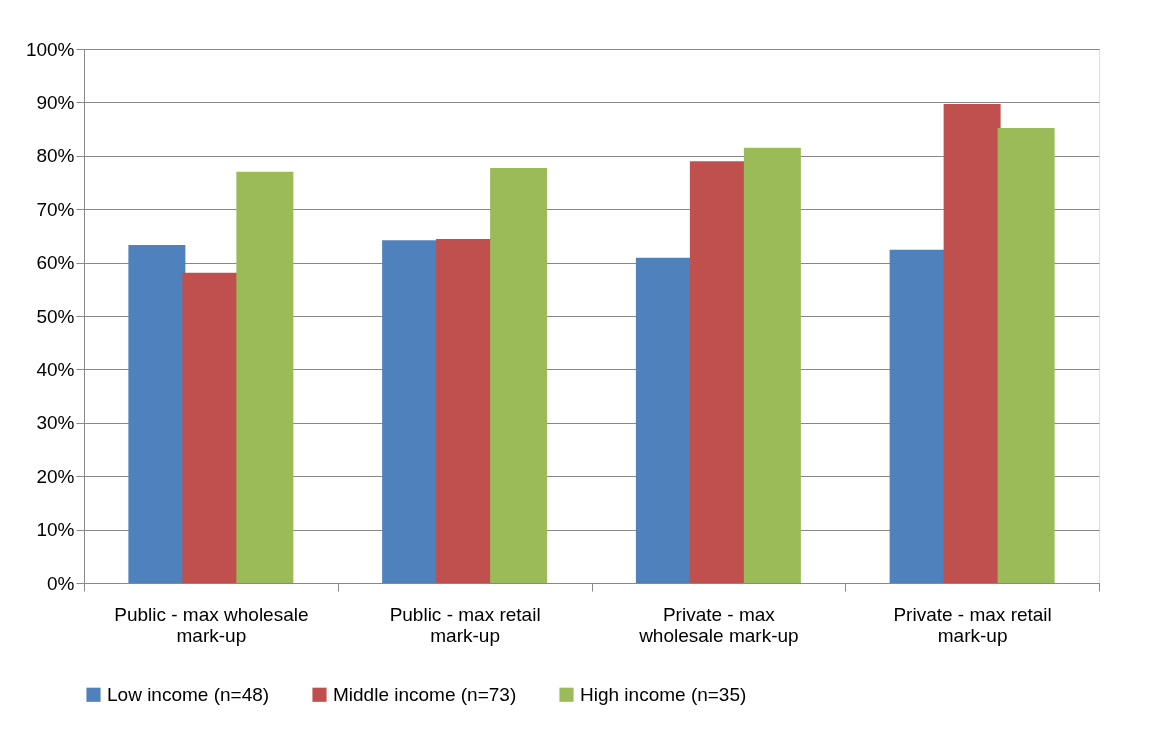 The height and width of the screenshot is (756, 1158). Describe the element at coordinates (211, 624) in the screenshot. I see `x-tick-label: Public - max wholesale mark-up` at that location.